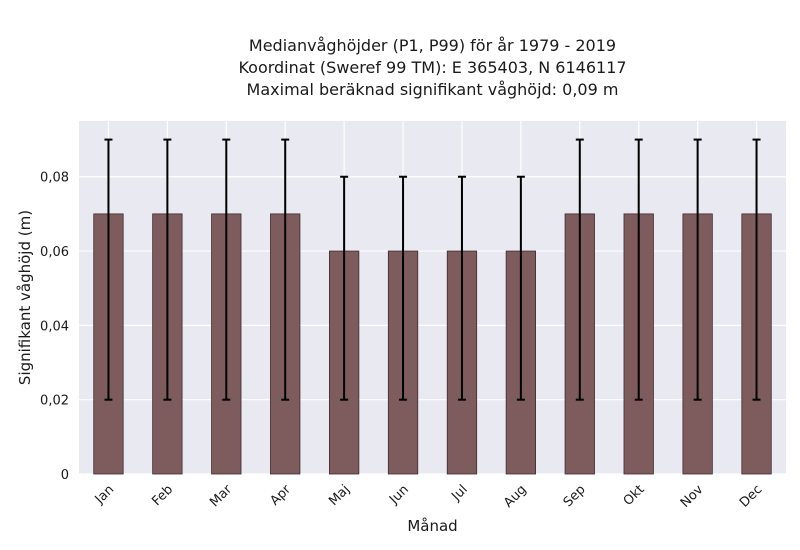 This screenshot has width=800, height=550. I want to click on x-tick-label-jan: Jan, so click(104, 494).